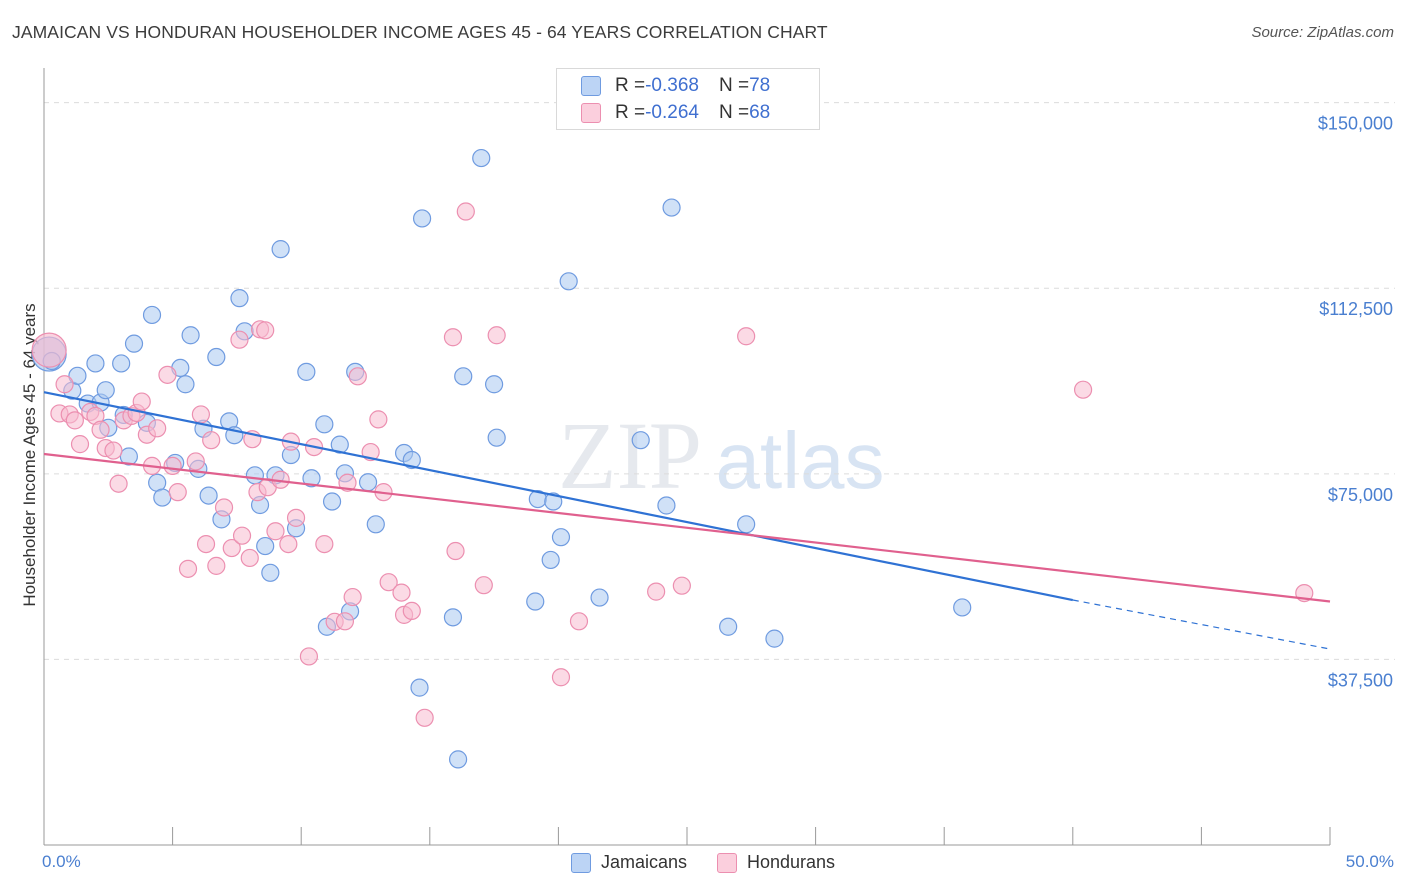  Describe the element at coordinates (591, 113) in the screenshot. I see `hondurans-swatch` at that location.